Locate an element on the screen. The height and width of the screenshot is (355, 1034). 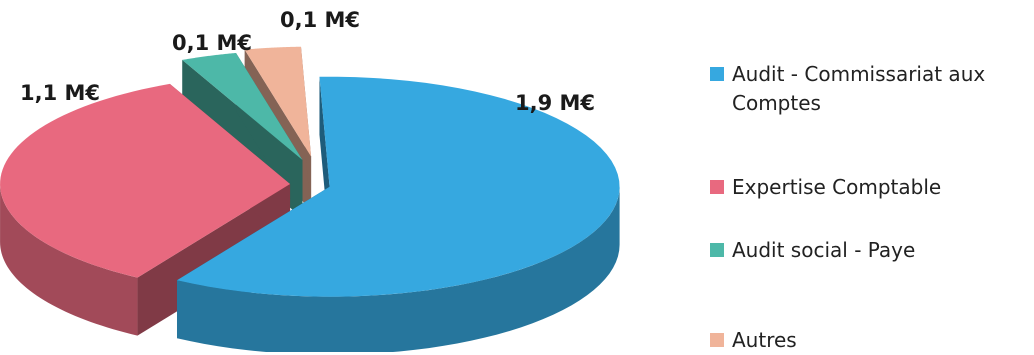
data-label-audit-social: 0,1 M€ is located at coordinates (212, 43).